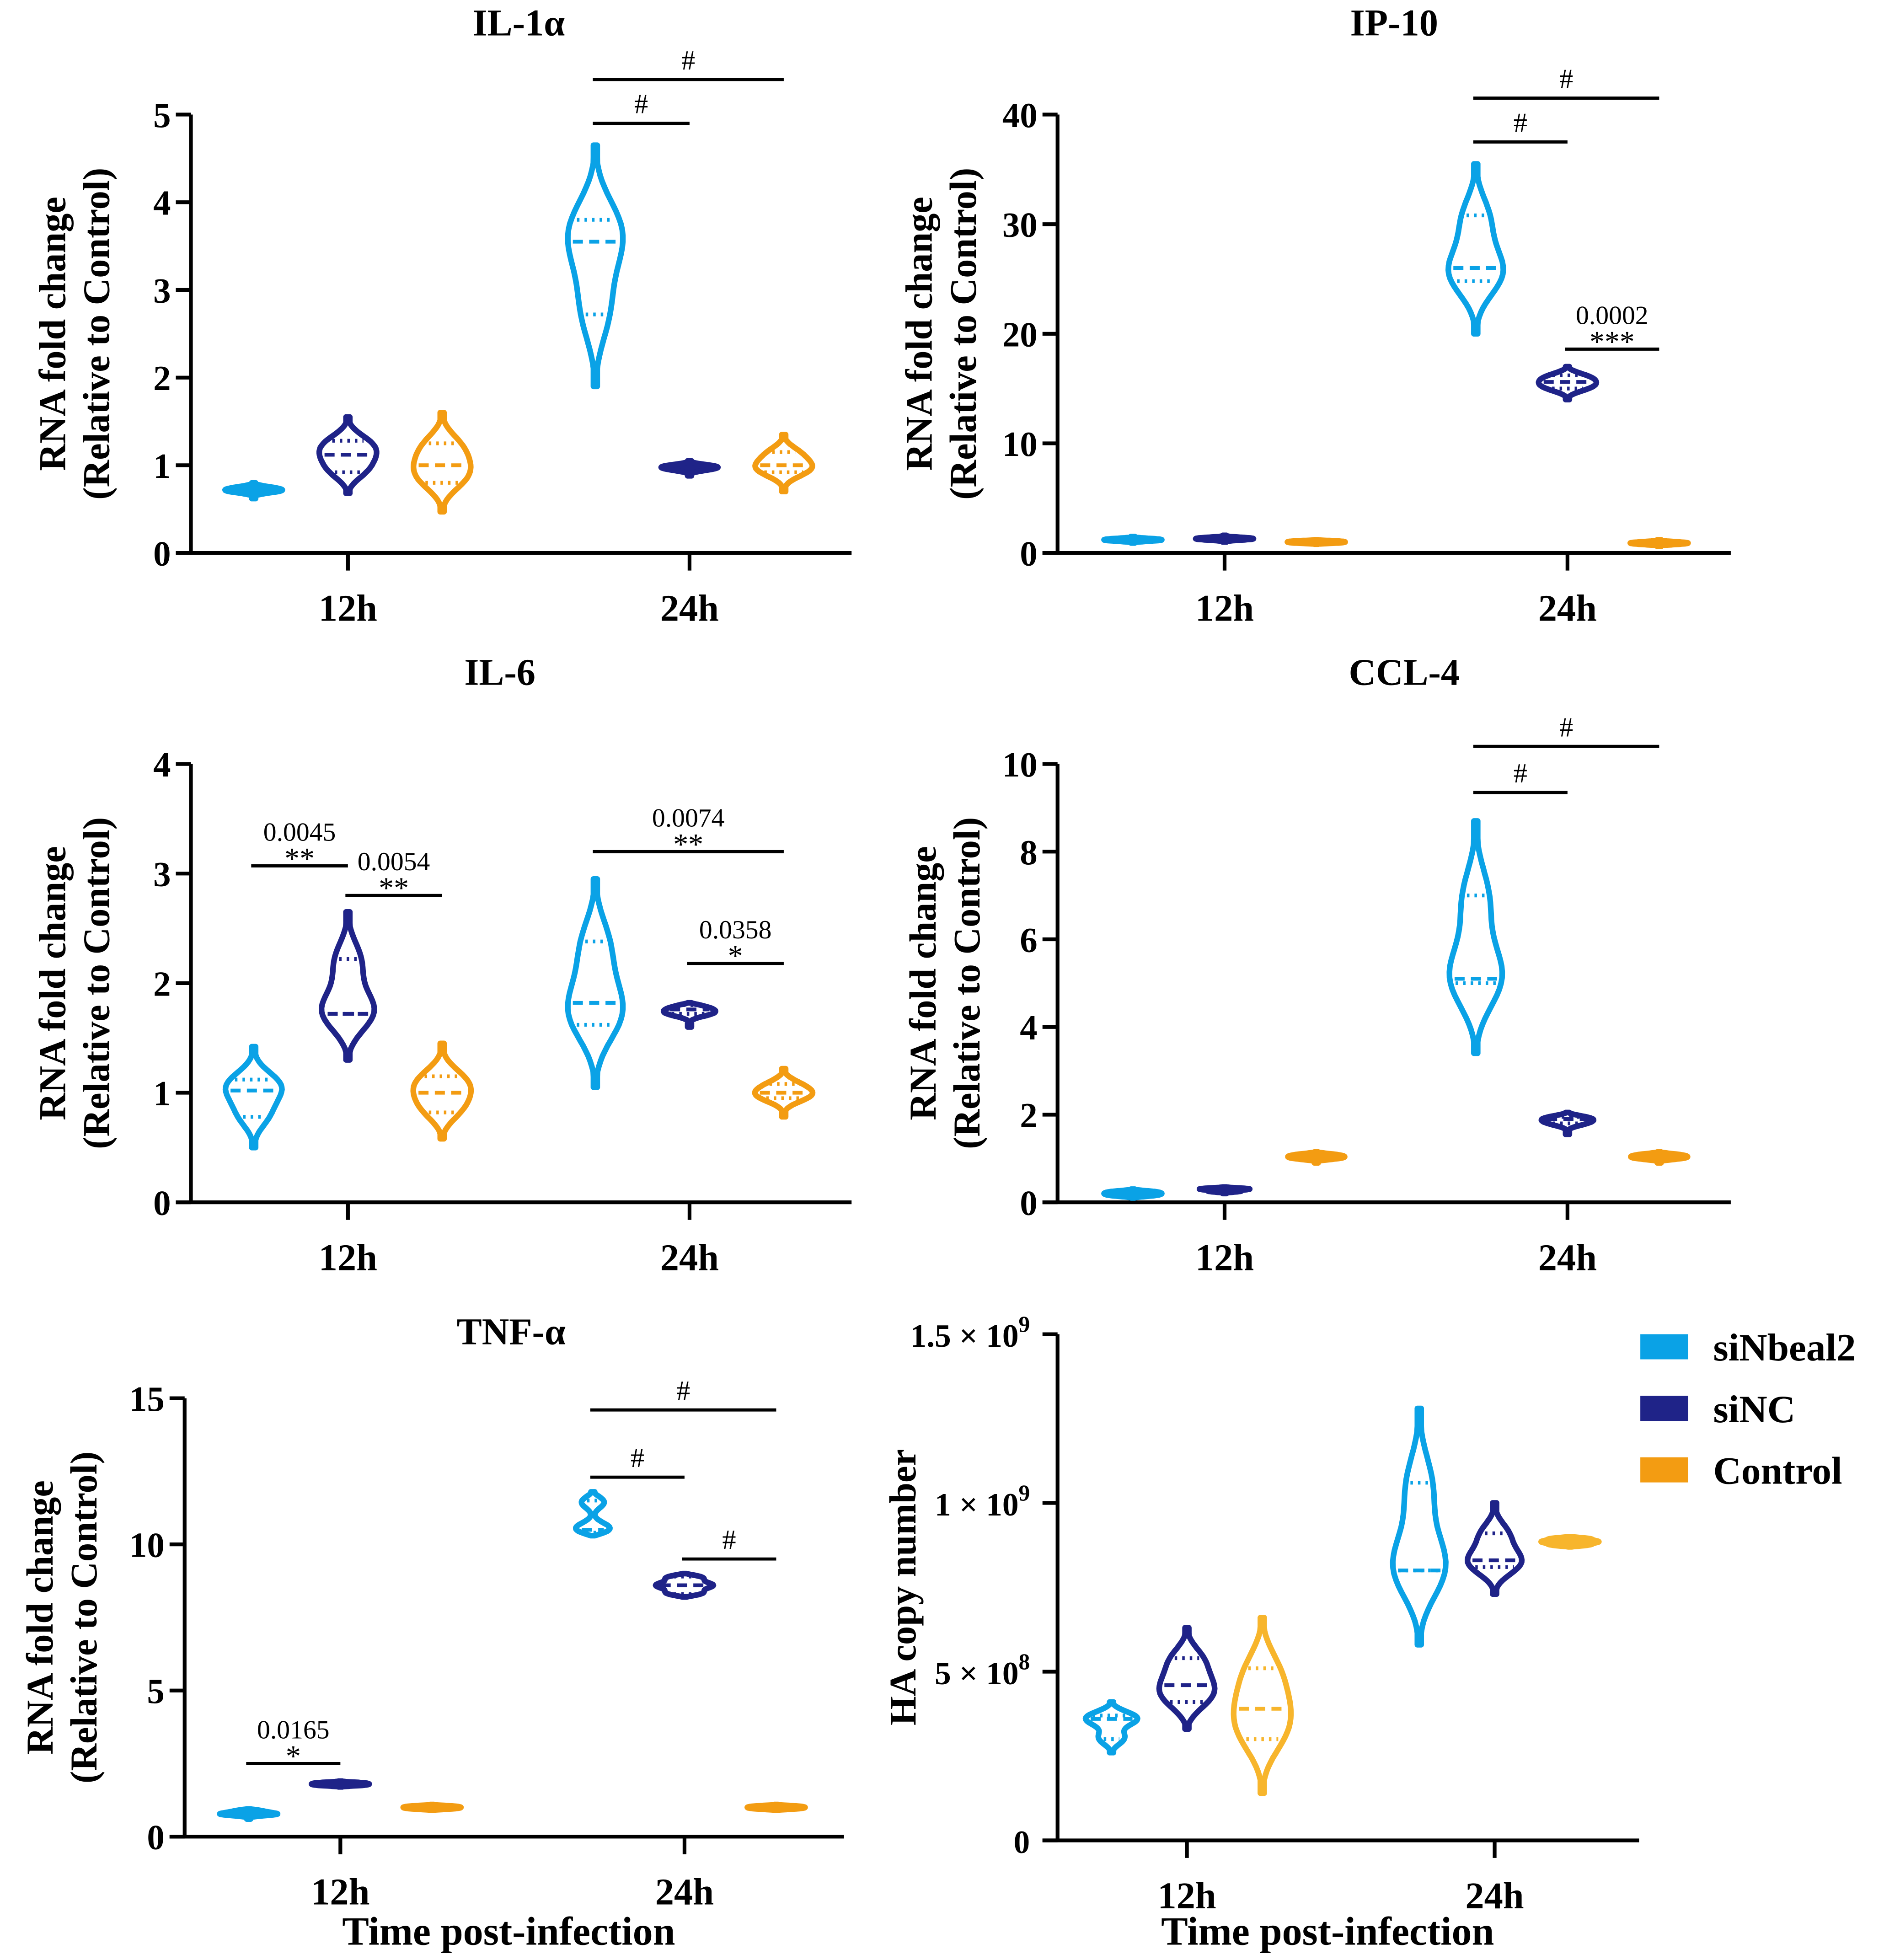 The width and height of the screenshot is (1884, 1960). Describe the element at coordinates (293, 1756) in the screenshot. I see `significance-label: *` at that location.